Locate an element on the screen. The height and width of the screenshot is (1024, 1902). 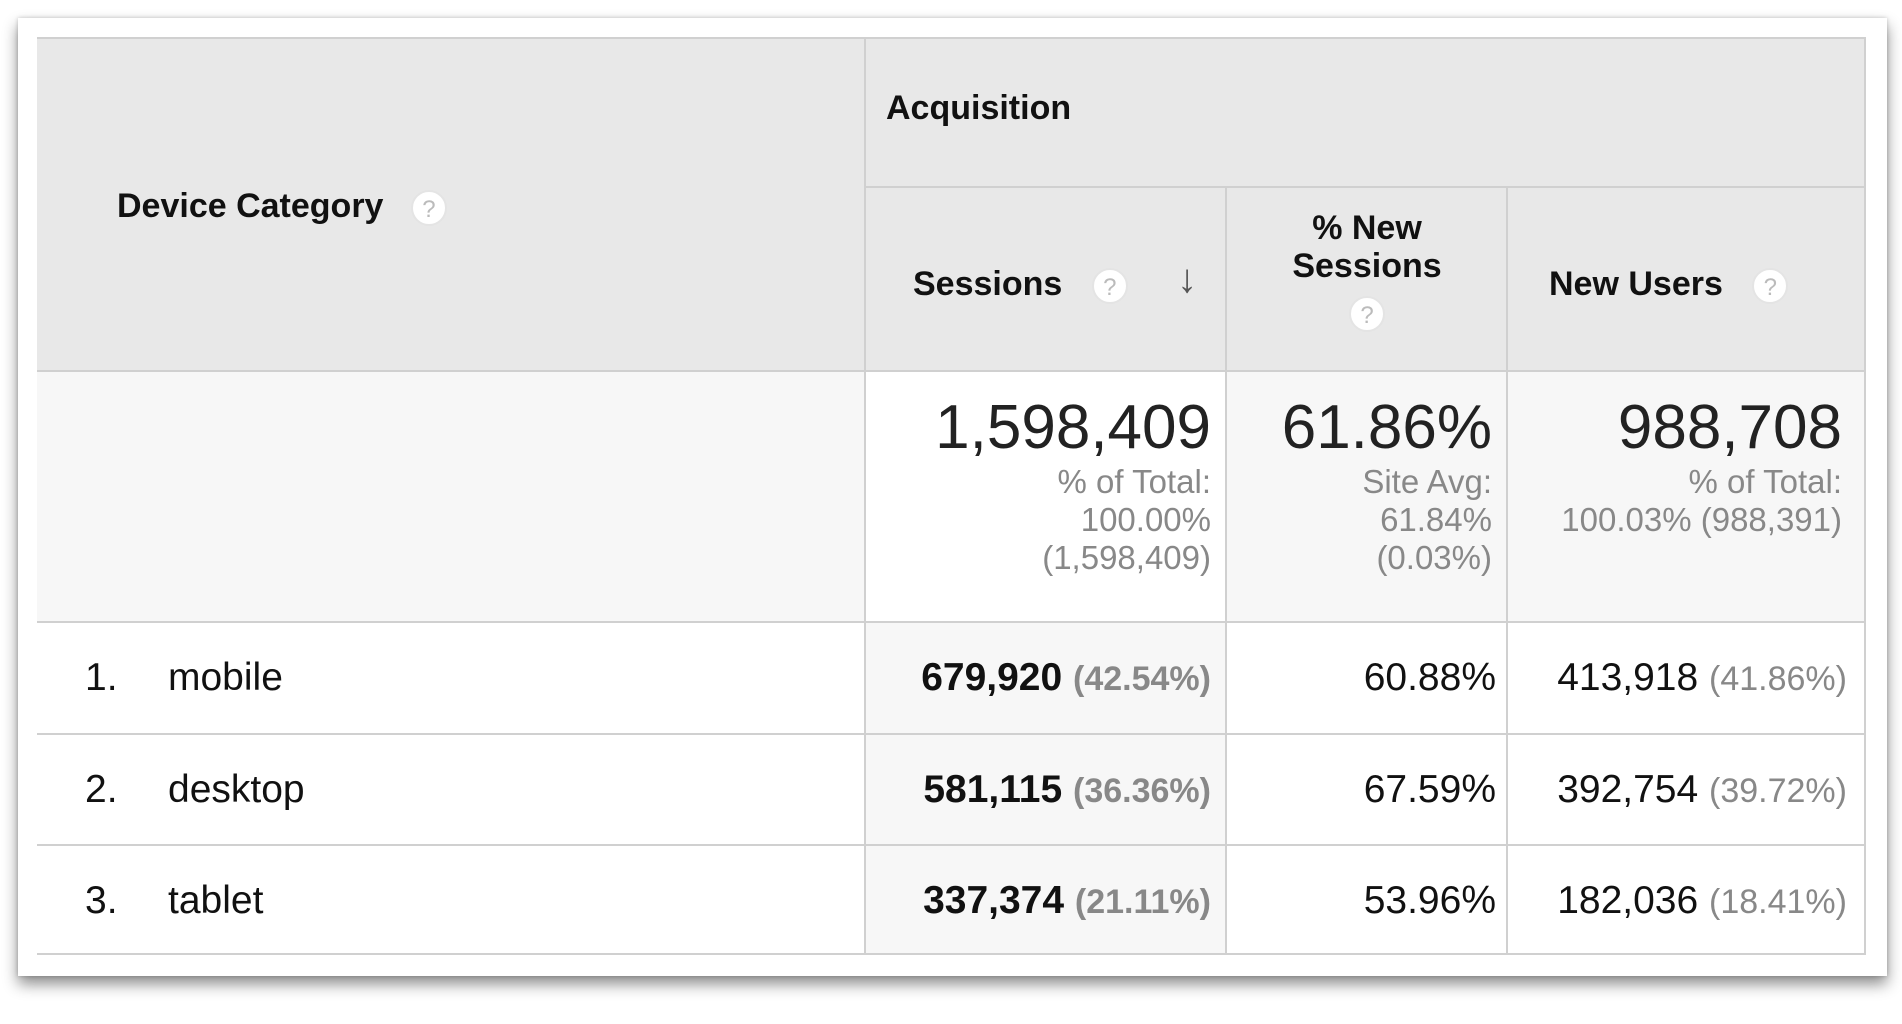
summary-bg is located at coordinates (1546, 496).